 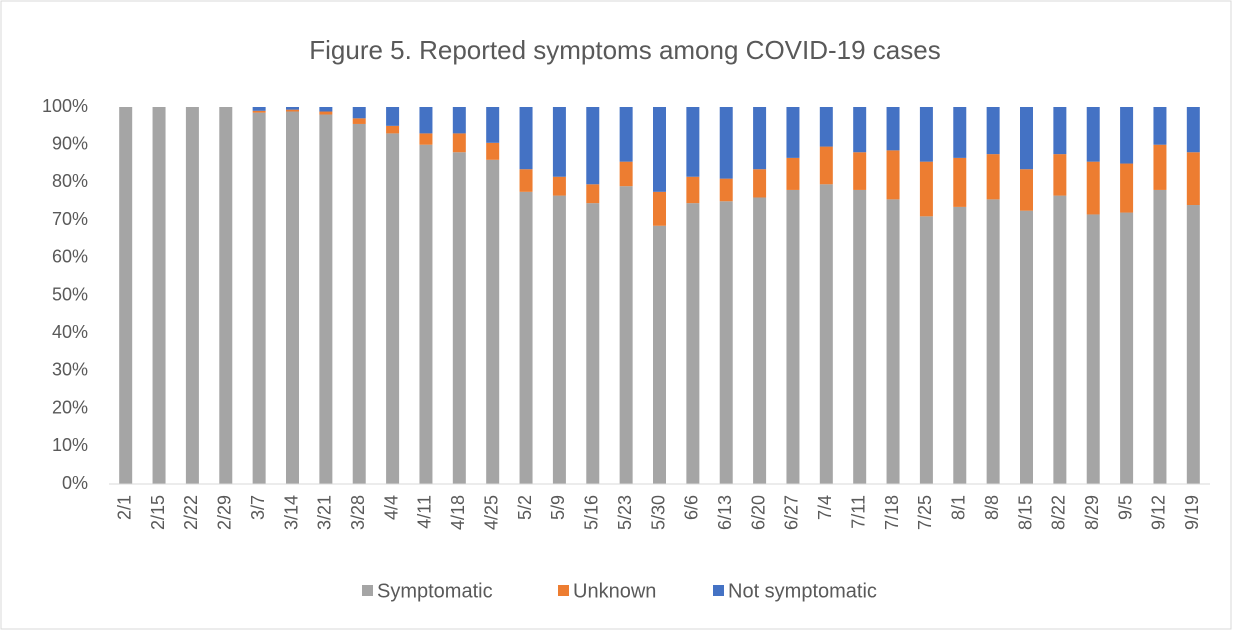 What do you see at coordinates (1092, 512) in the screenshot?
I see `x-tick-label: 8/29` at bounding box center [1092, 512].